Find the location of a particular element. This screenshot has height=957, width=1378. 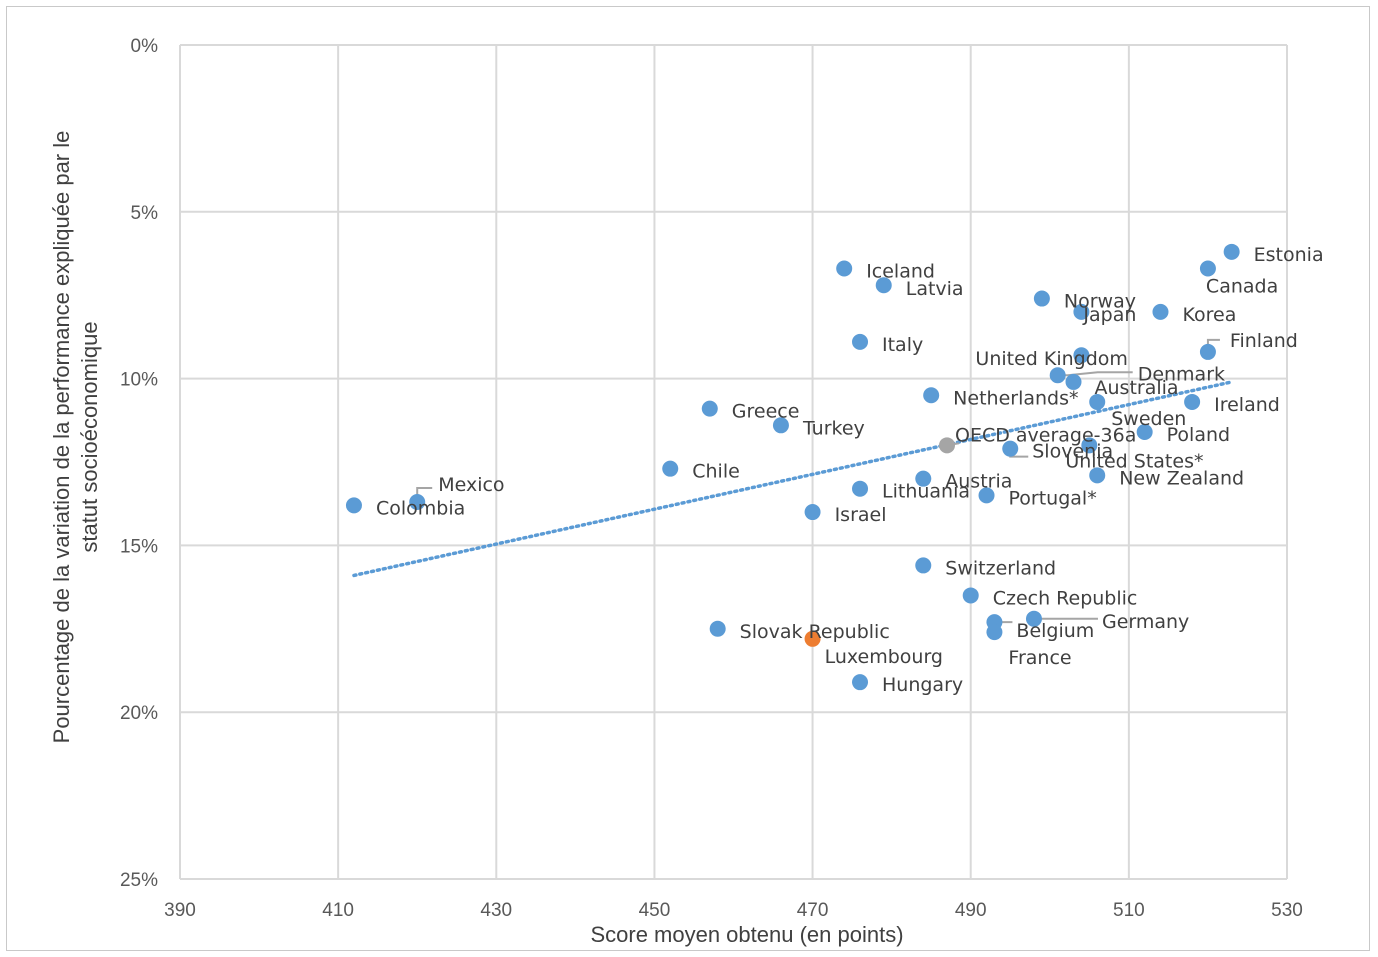

point-label: Greece is located at coordinates (766, 412).